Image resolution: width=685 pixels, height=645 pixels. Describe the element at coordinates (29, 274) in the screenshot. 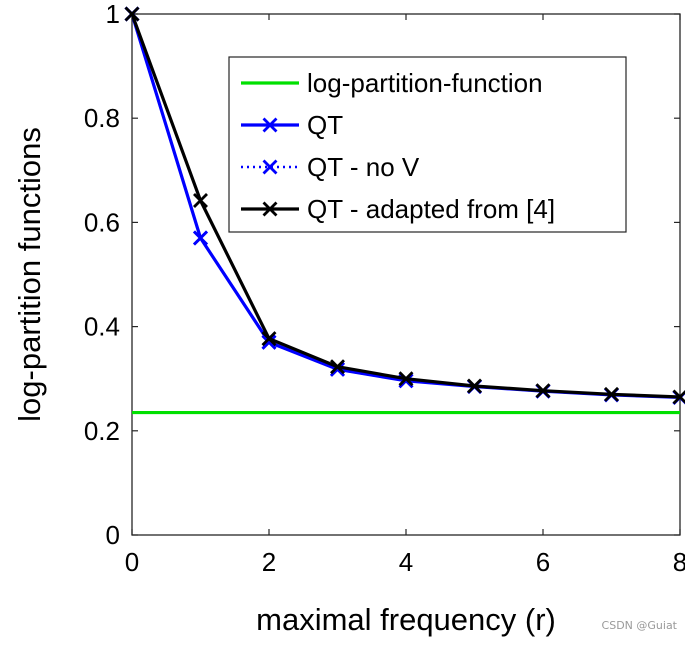

I see `y-axis-label: log-partition functions` at that location.